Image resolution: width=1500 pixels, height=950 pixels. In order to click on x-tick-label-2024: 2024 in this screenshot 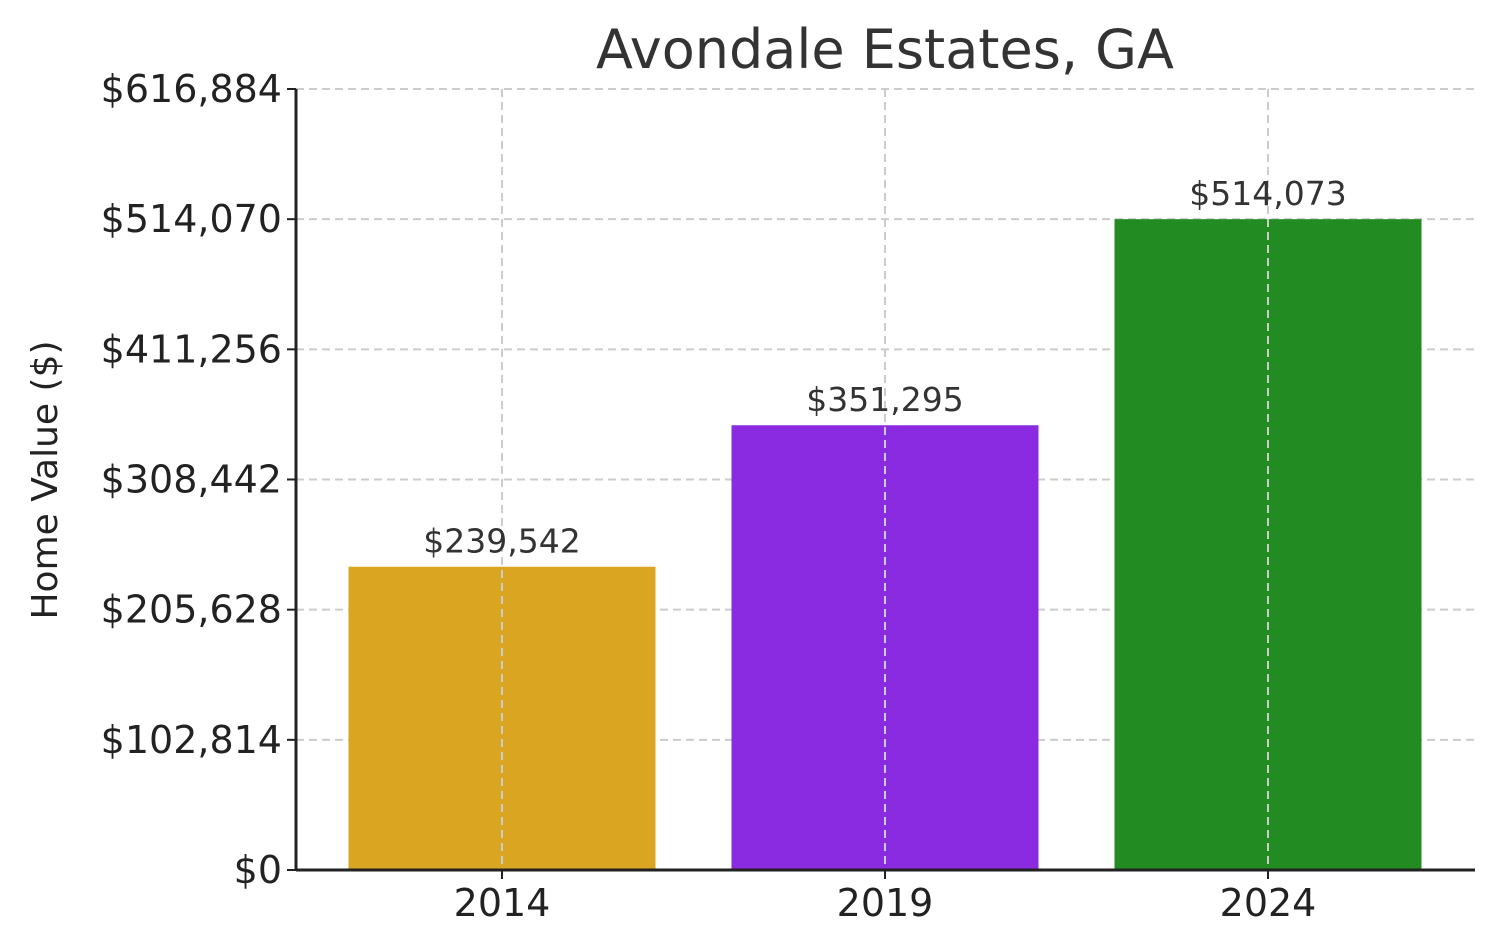, I will do `click(1268, 903)`.